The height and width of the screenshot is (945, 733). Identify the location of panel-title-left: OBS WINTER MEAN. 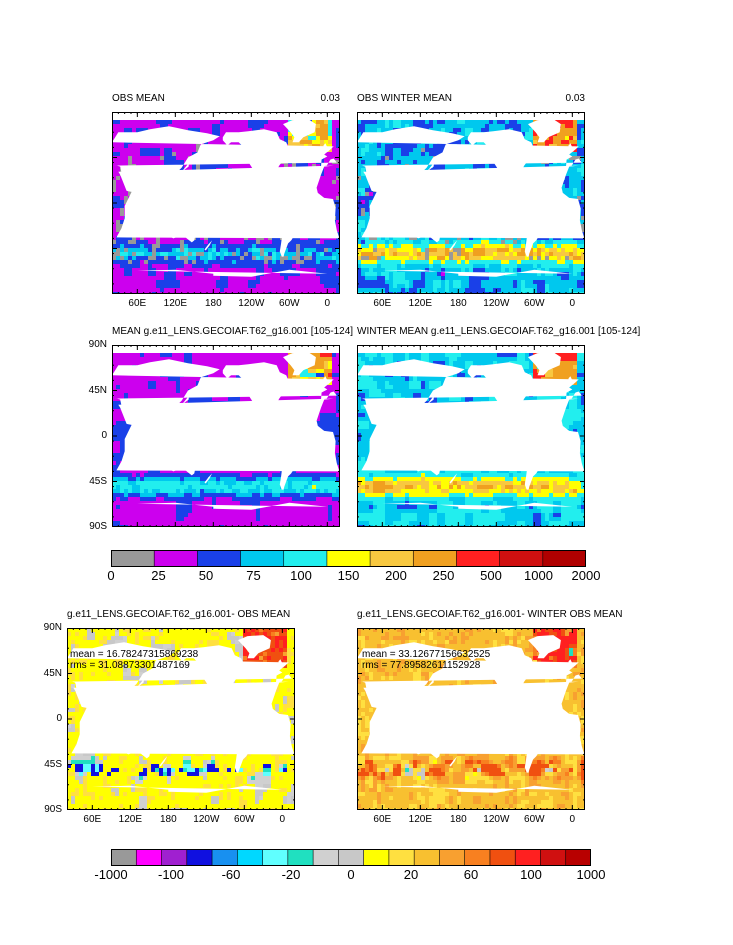
(405, 98).